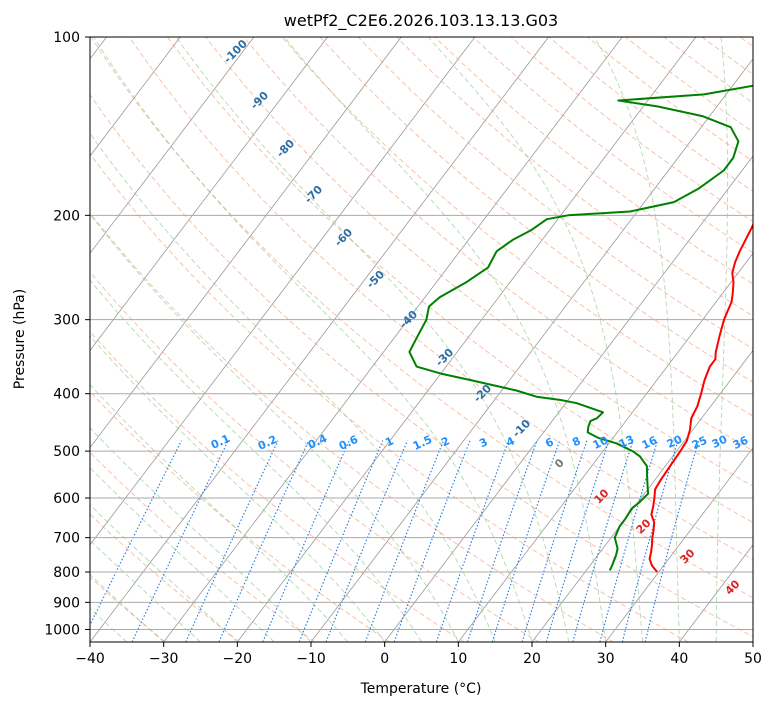 This screenshot has height=708, width=775. I want to click on x-tick-label: 20, so click(532, 659).